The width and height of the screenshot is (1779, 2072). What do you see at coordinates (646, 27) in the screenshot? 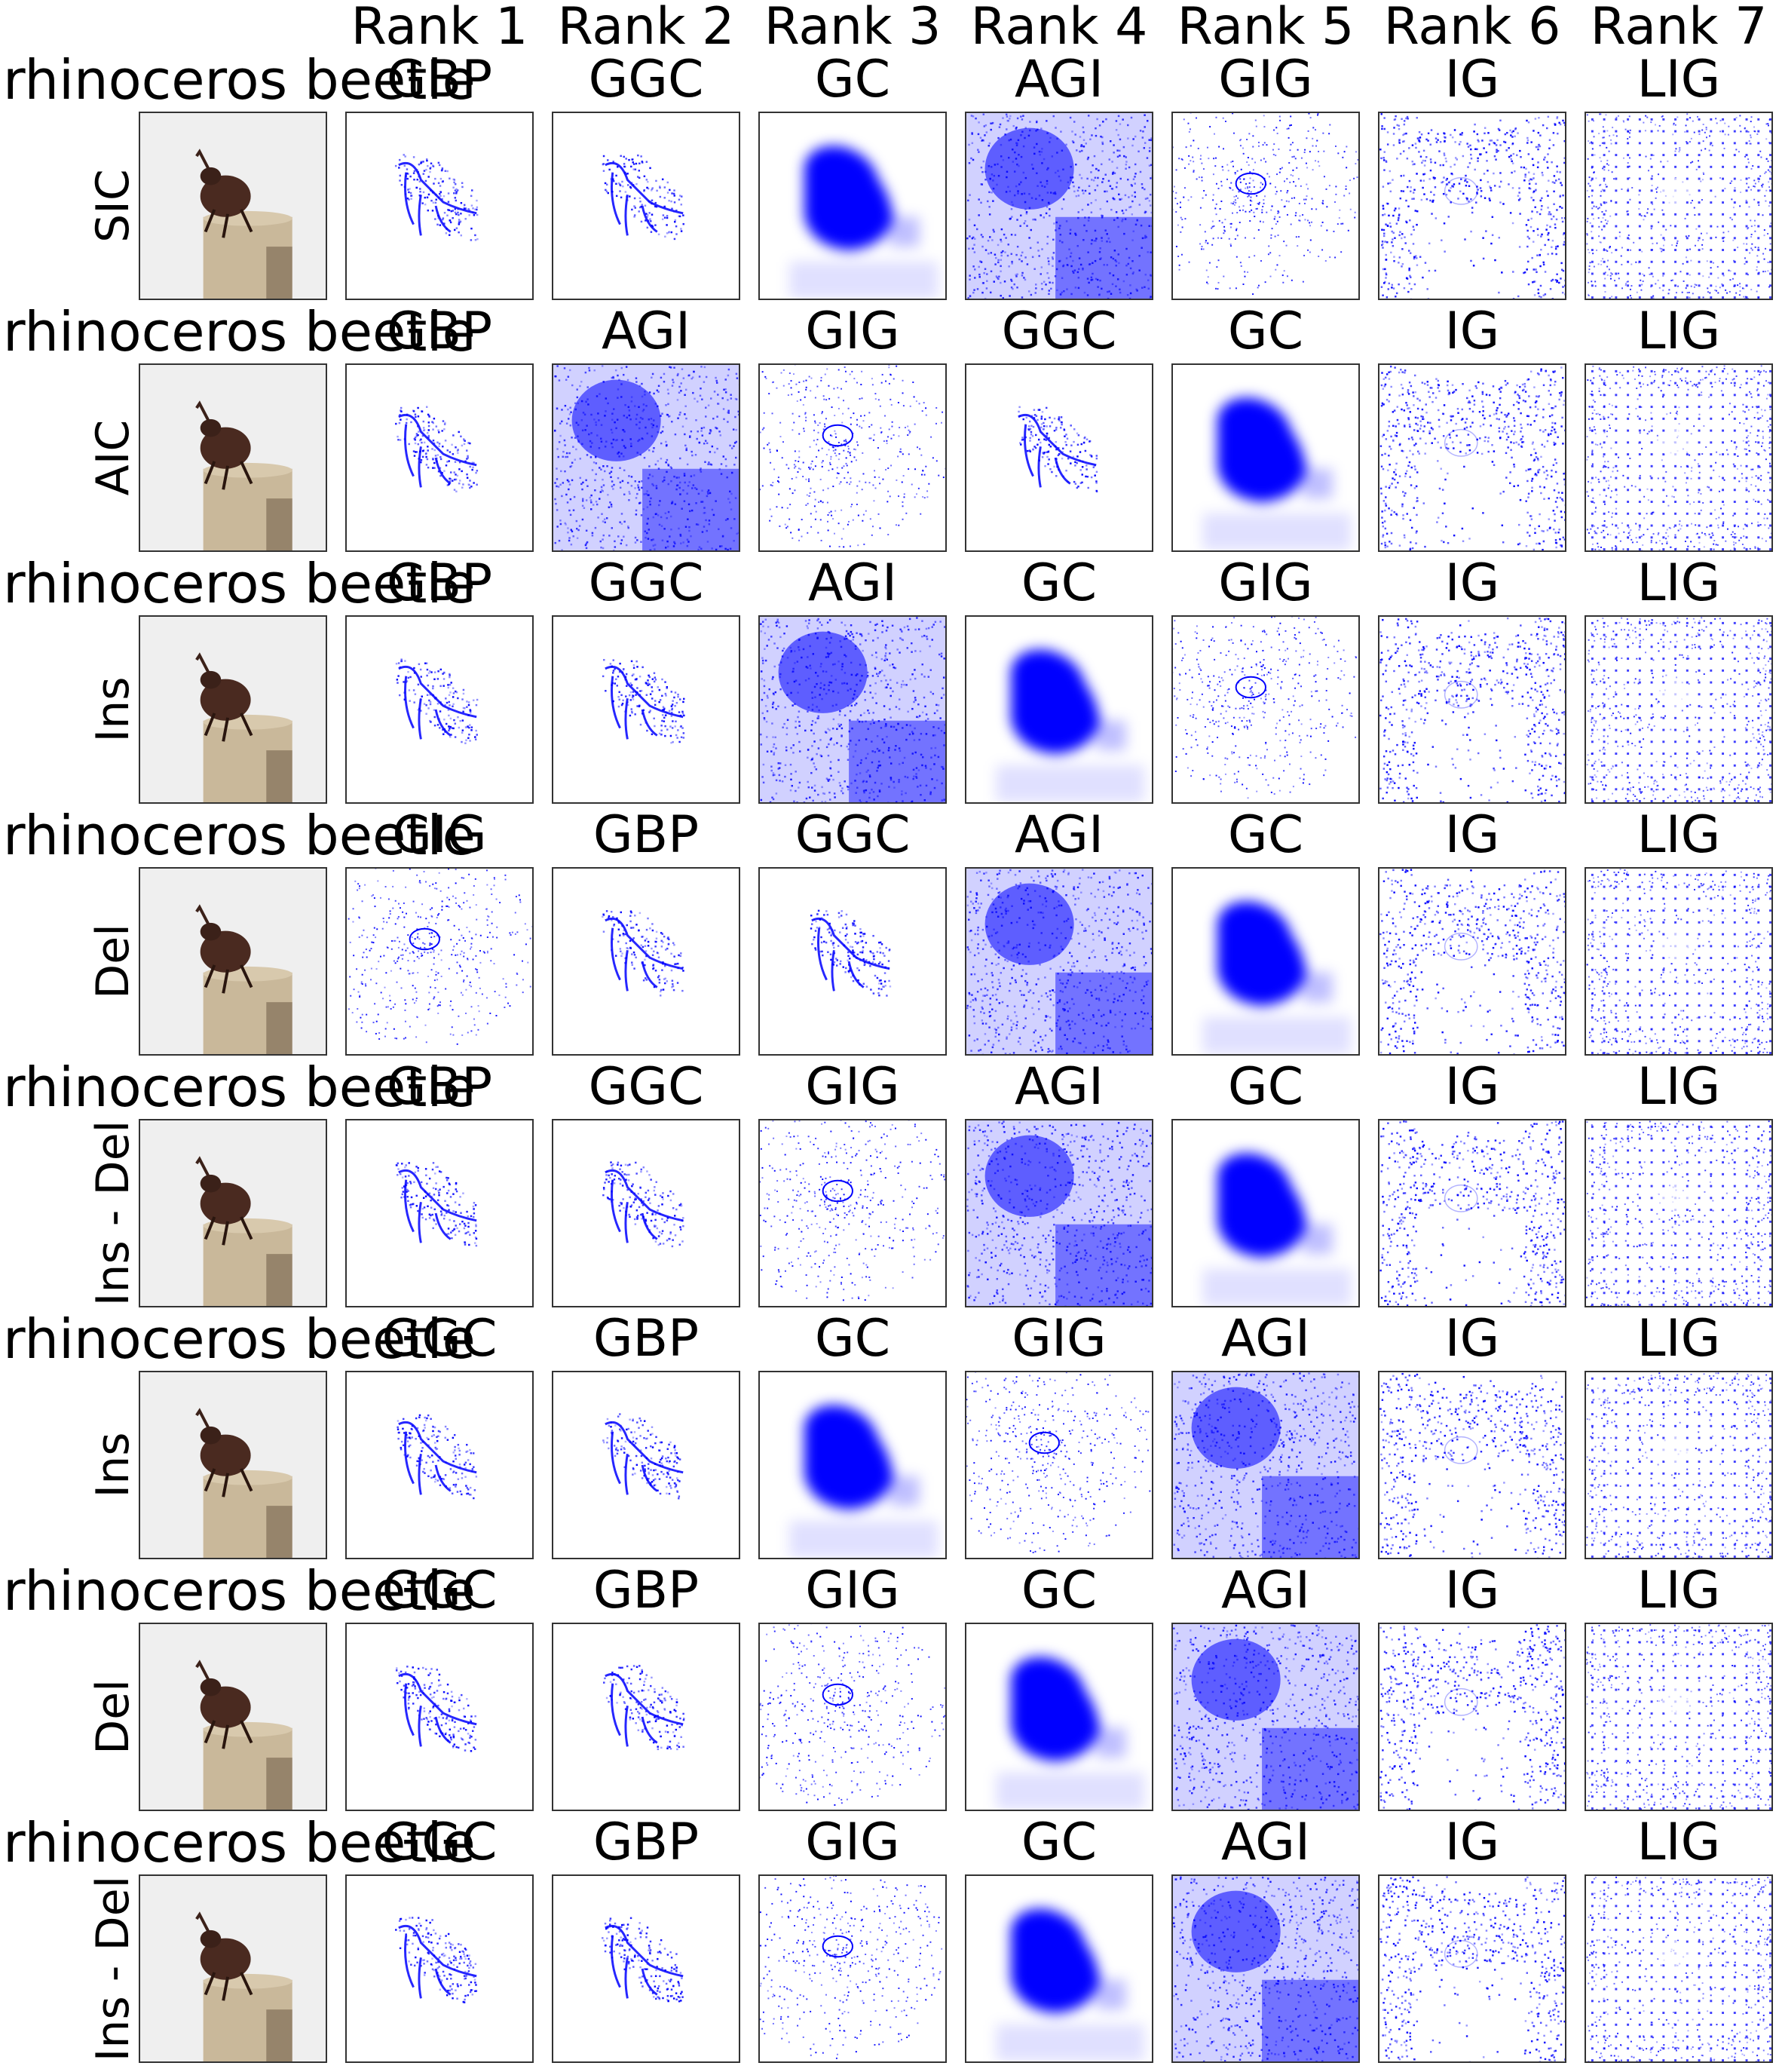
I see `rank-header-2: Rank 2` at bounding box center [646, 27].